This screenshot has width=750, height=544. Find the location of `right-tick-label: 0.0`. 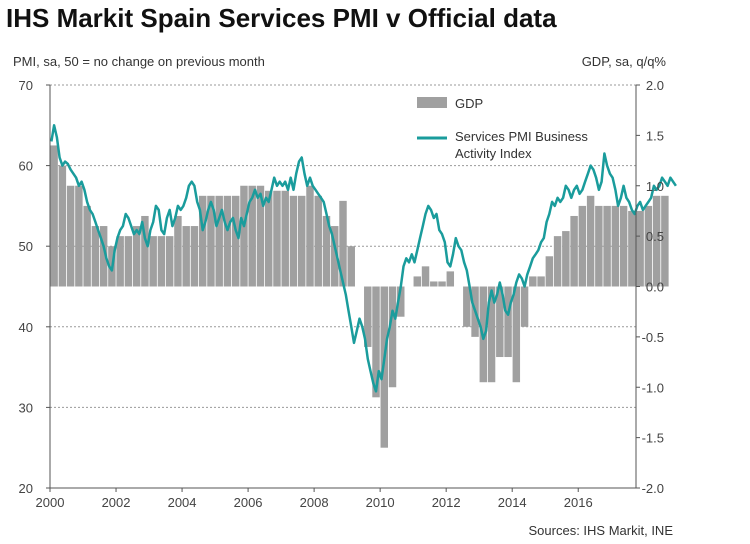

right-tick-label: 0.0 is located at coordinates (655, 287).